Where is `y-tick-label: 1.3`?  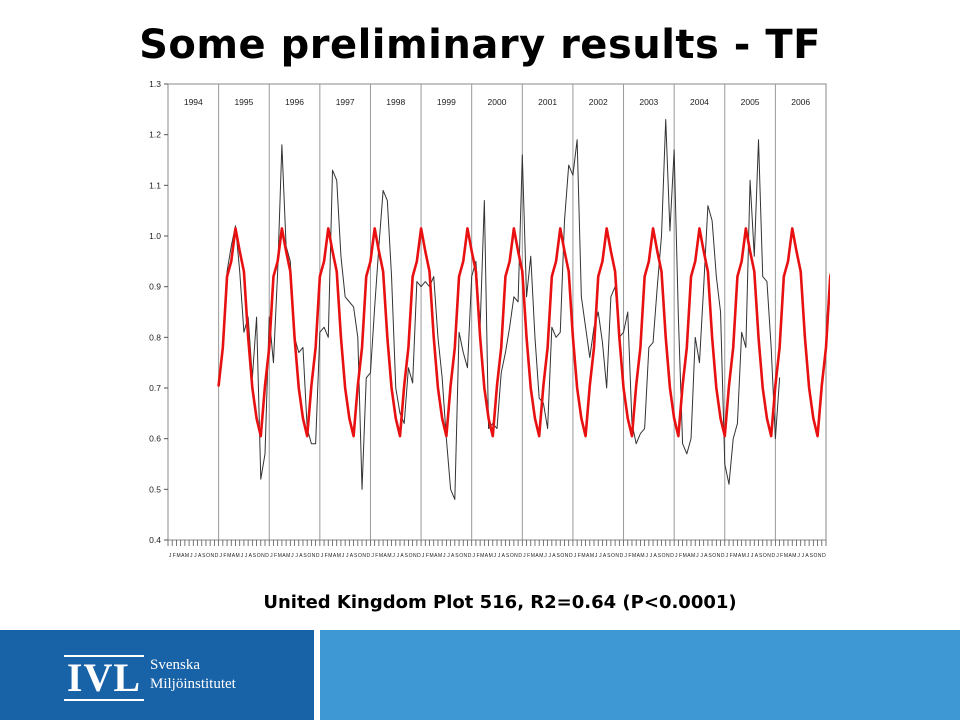
y-tick-label: 1.3 is located at coordinates (155, 84).